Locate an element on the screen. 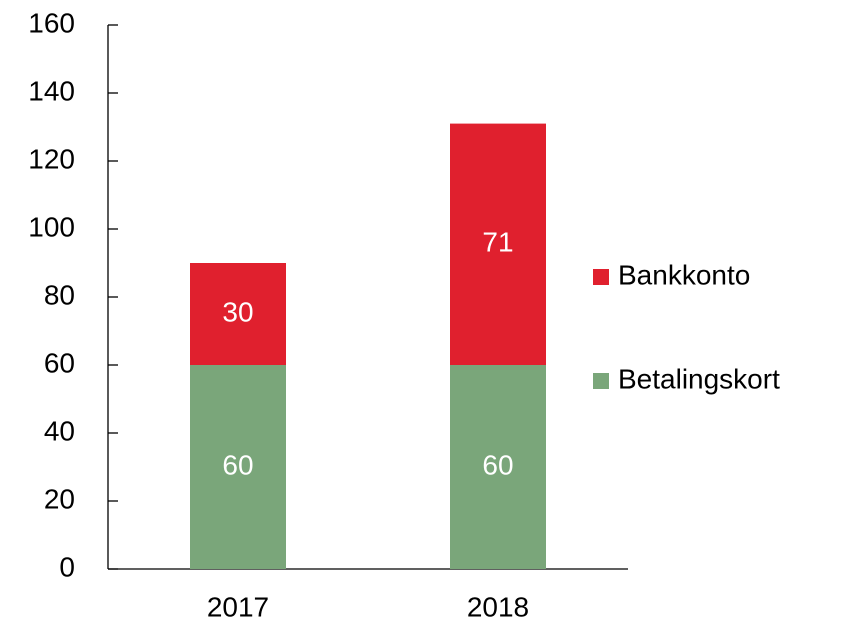 This screenshot has height=628, width=842. x-tick-label: 2018 is located at coordinates (498, 606).